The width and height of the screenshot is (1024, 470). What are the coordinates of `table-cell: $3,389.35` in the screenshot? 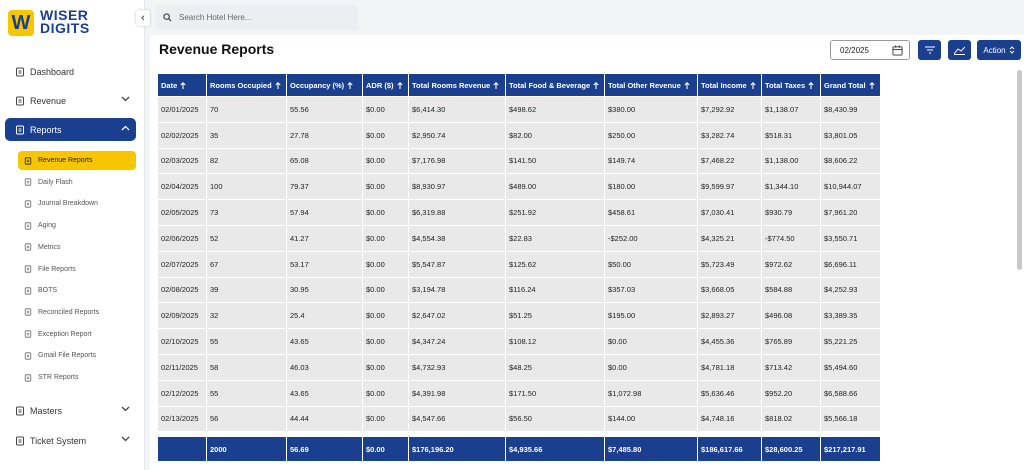 It's located at (850, 316).